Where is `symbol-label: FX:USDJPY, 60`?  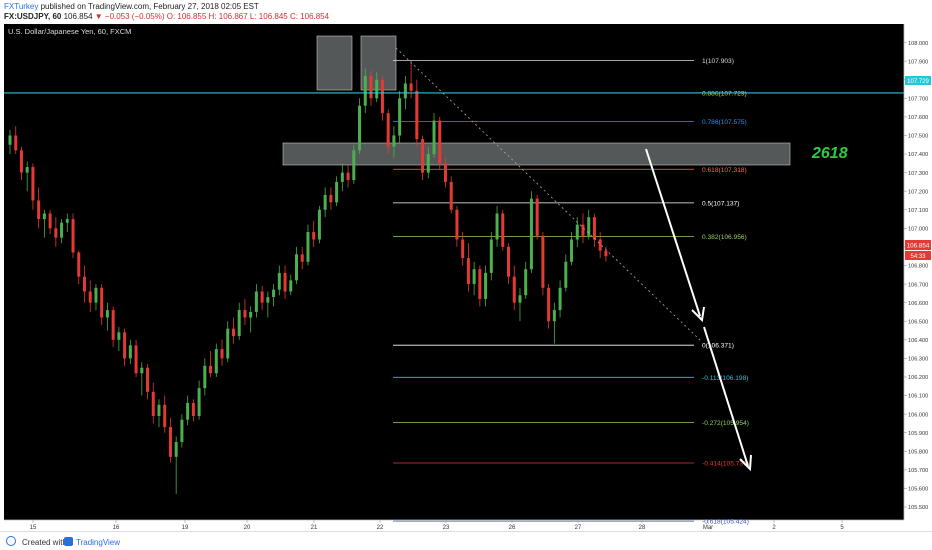
symbol-label: FX:USDJPY, 60 is located at coordinates (33, 16).